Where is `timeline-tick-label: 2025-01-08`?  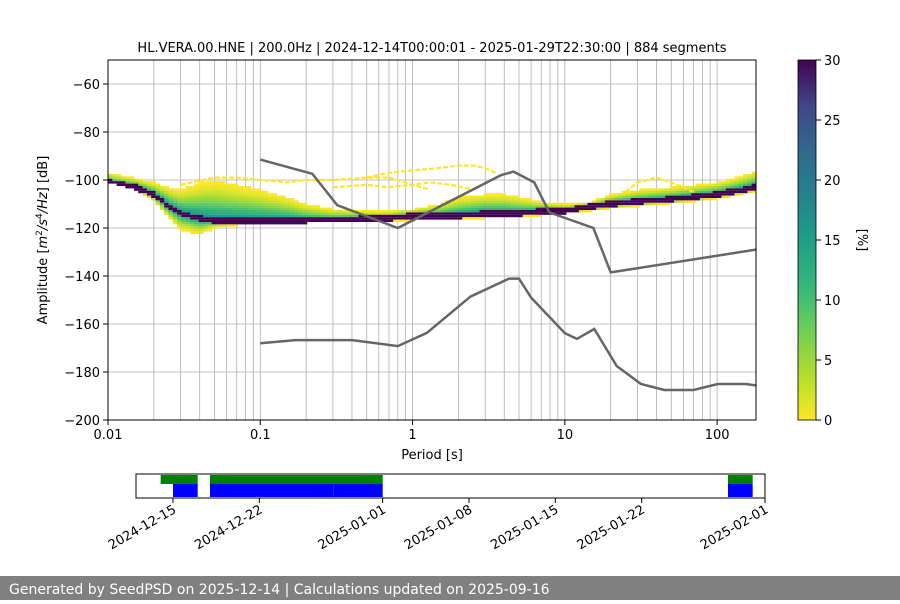
timeline-tick-label: 2025-01-08 is located at coordinates (438, 527).